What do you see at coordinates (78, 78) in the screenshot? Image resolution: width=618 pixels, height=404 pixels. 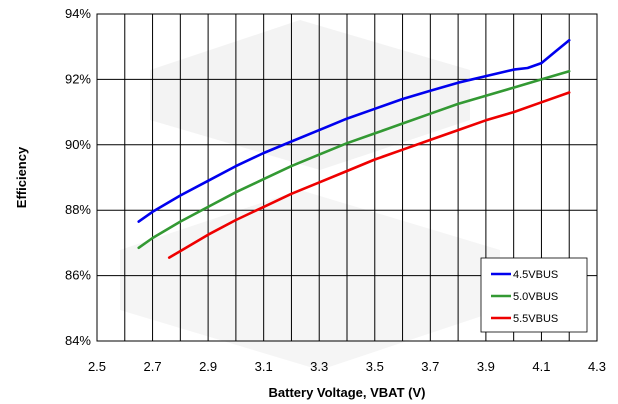 I see `y-tick-label: 92%` at bounding box center [78, 78].